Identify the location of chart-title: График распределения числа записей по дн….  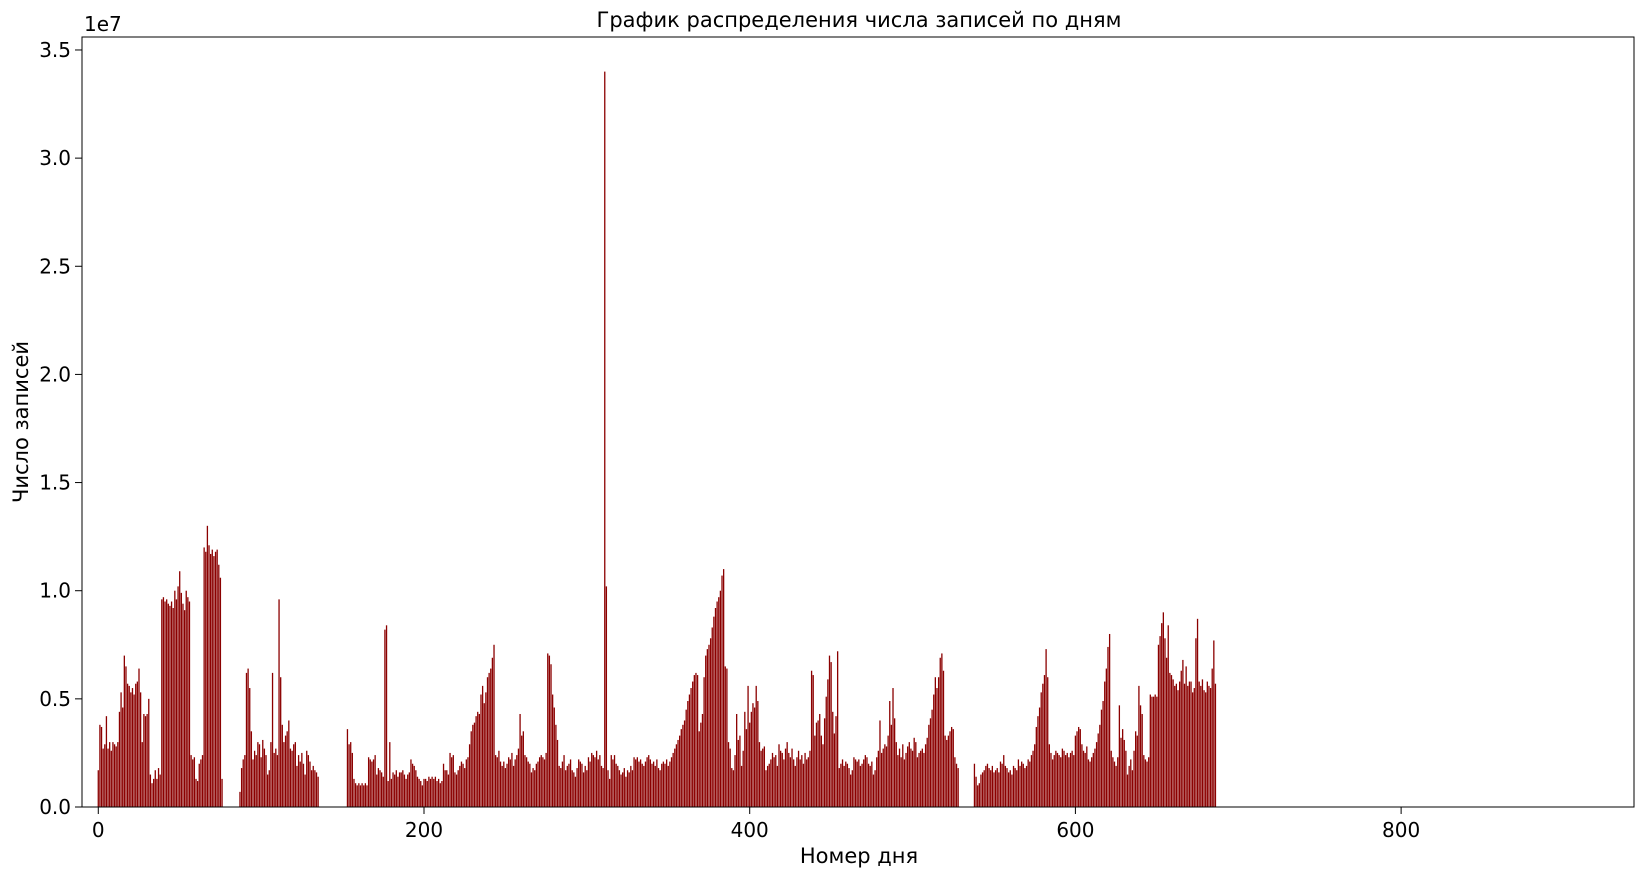
(859, 20).